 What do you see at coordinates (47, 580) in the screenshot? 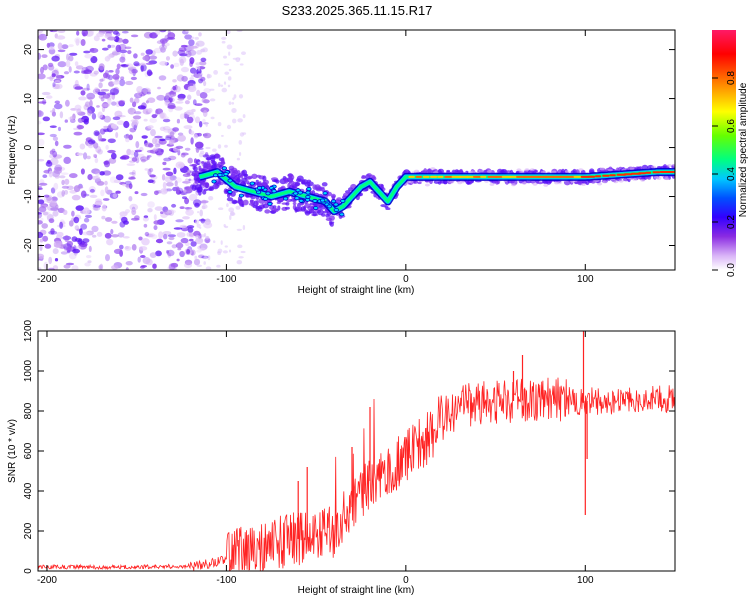
I see `snr-xtick-label: -200` at bounding box center [47, 580].